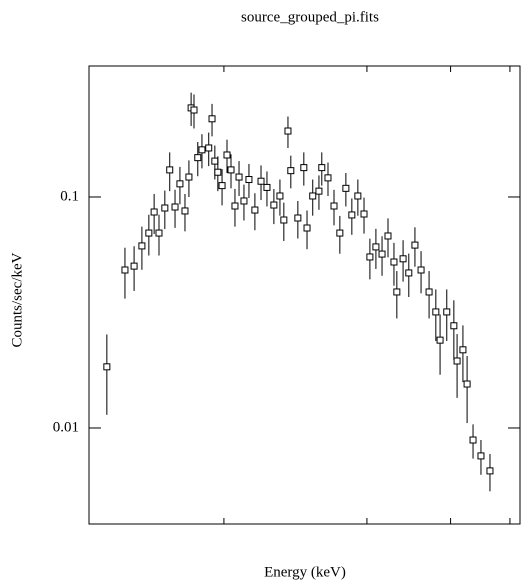 This screenshot has width=531, height=587. Describe the element at coordinates (305, 572) in the screenshot. I see `x-axis-label: Energy (keV)` at that location.